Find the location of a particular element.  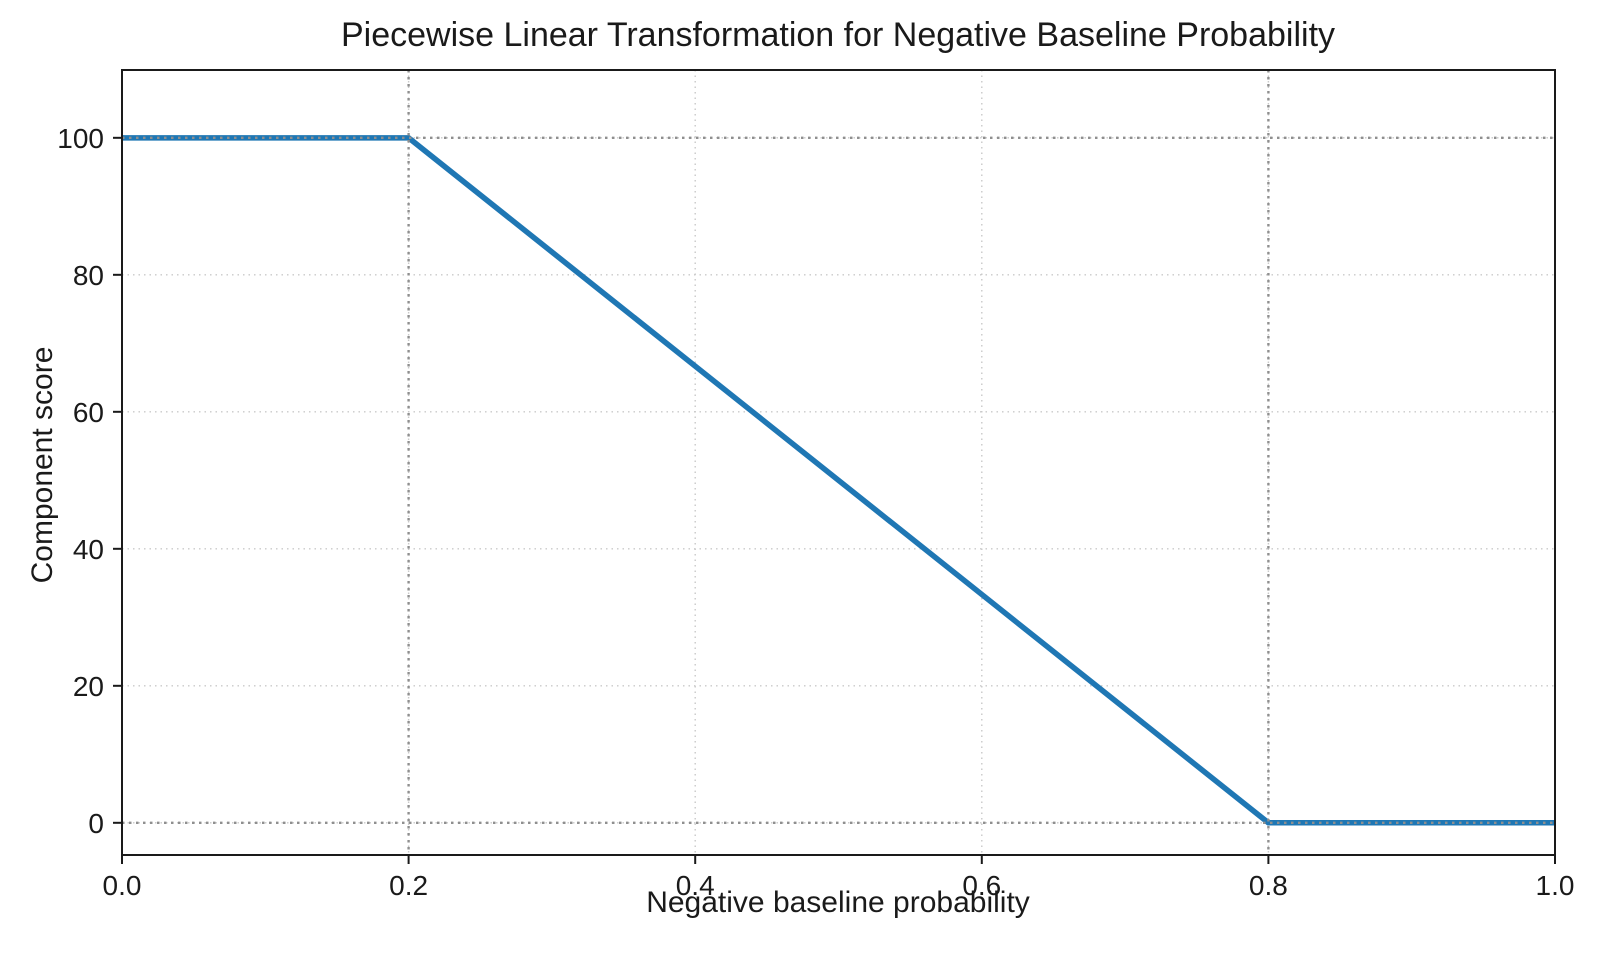

y-axis-label: Component score is located at coordinates (42, 465).